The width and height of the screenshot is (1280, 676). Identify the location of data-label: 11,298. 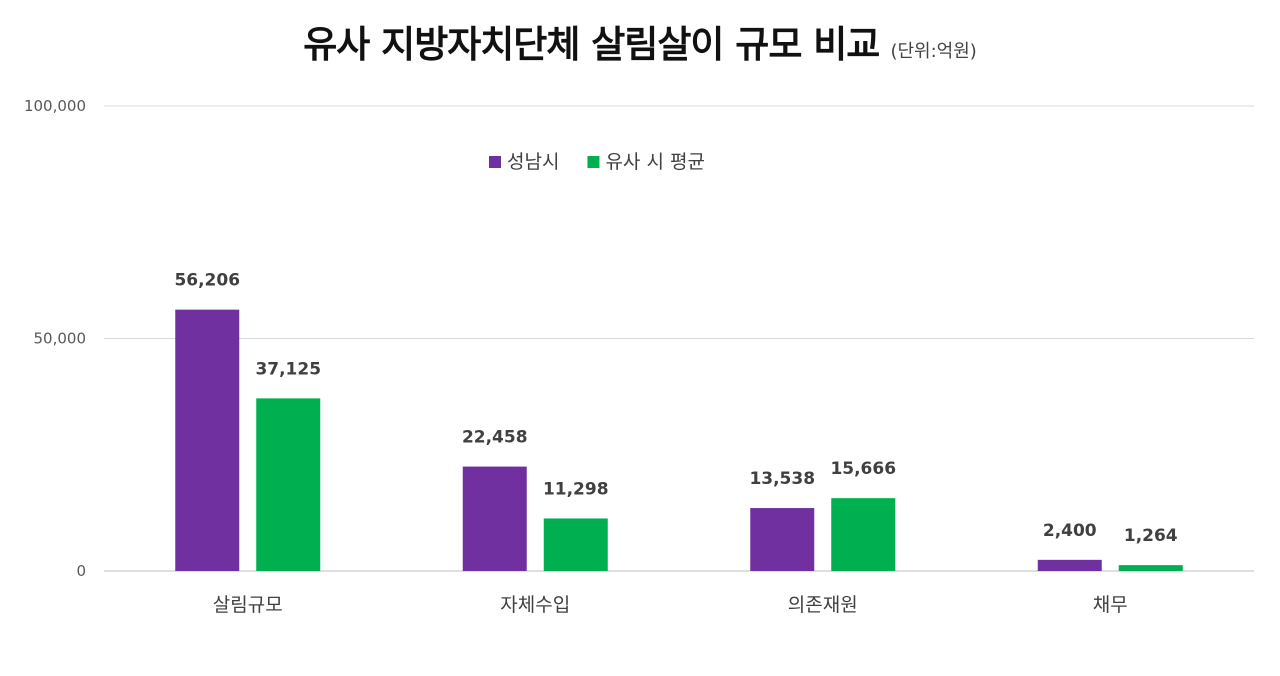
(576, 489).